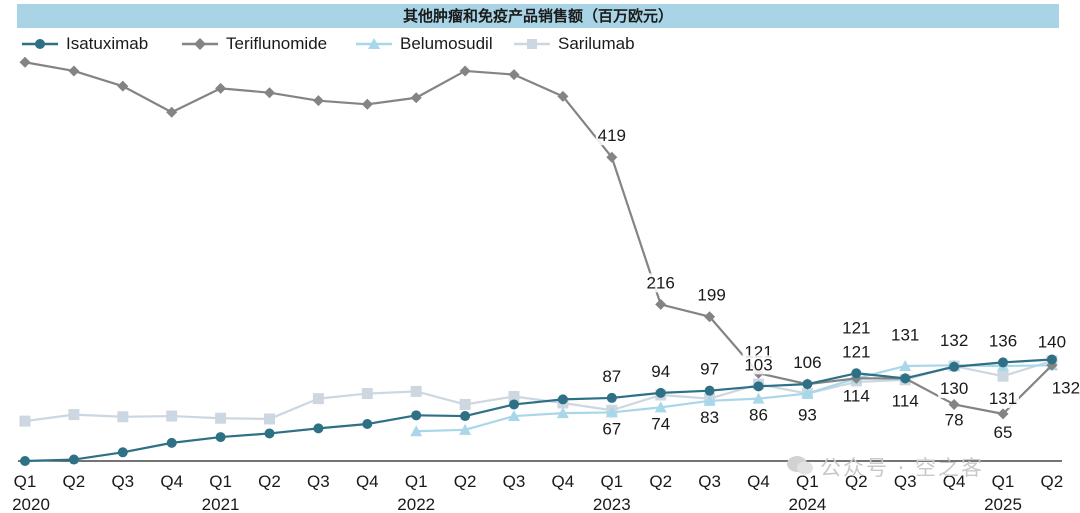 Image resolution: width=1080 pixels, height=513 pixels. What do you see at coordinates (734, 398) in the screenshot?
I see `series-line-belumosudil` at bounding box center [734, 398].